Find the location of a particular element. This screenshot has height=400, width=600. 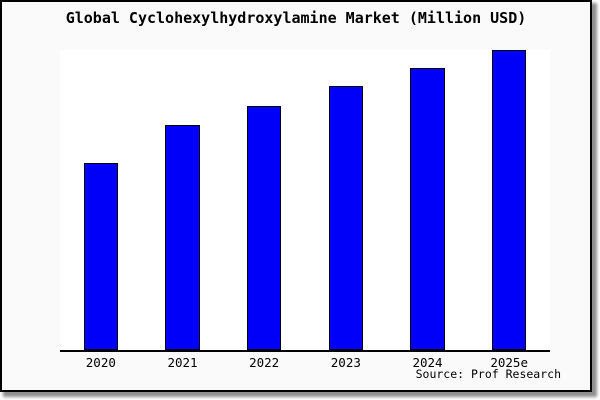

x-tick-label-2020: 2020 is located at coordinates (100, 362).